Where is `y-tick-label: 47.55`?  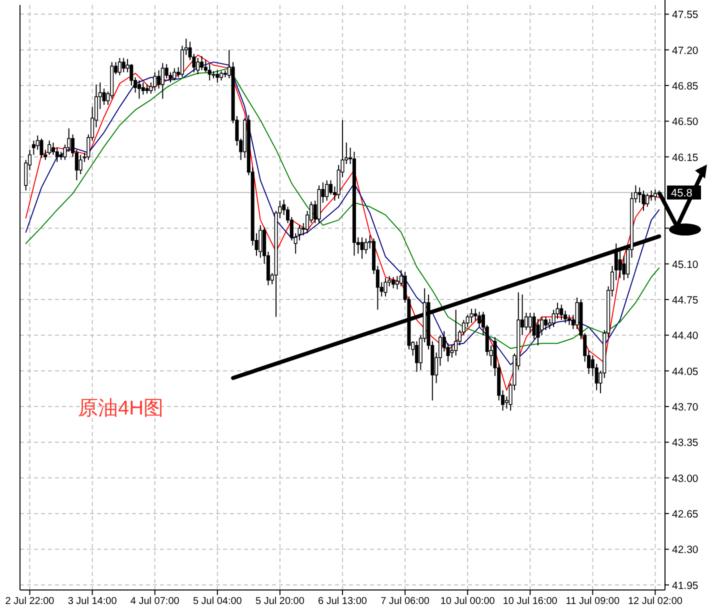
y-tick-label: 47.55 is located at coordinates (685, 15).